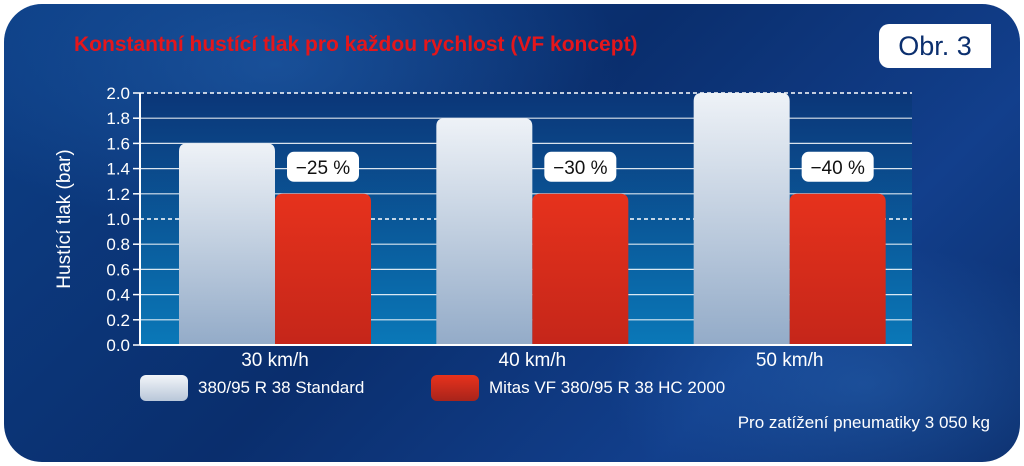 The width and height of the screenshot is (1024, 466). I want to click on y-tick-label: 1.2, so click(118, 194).